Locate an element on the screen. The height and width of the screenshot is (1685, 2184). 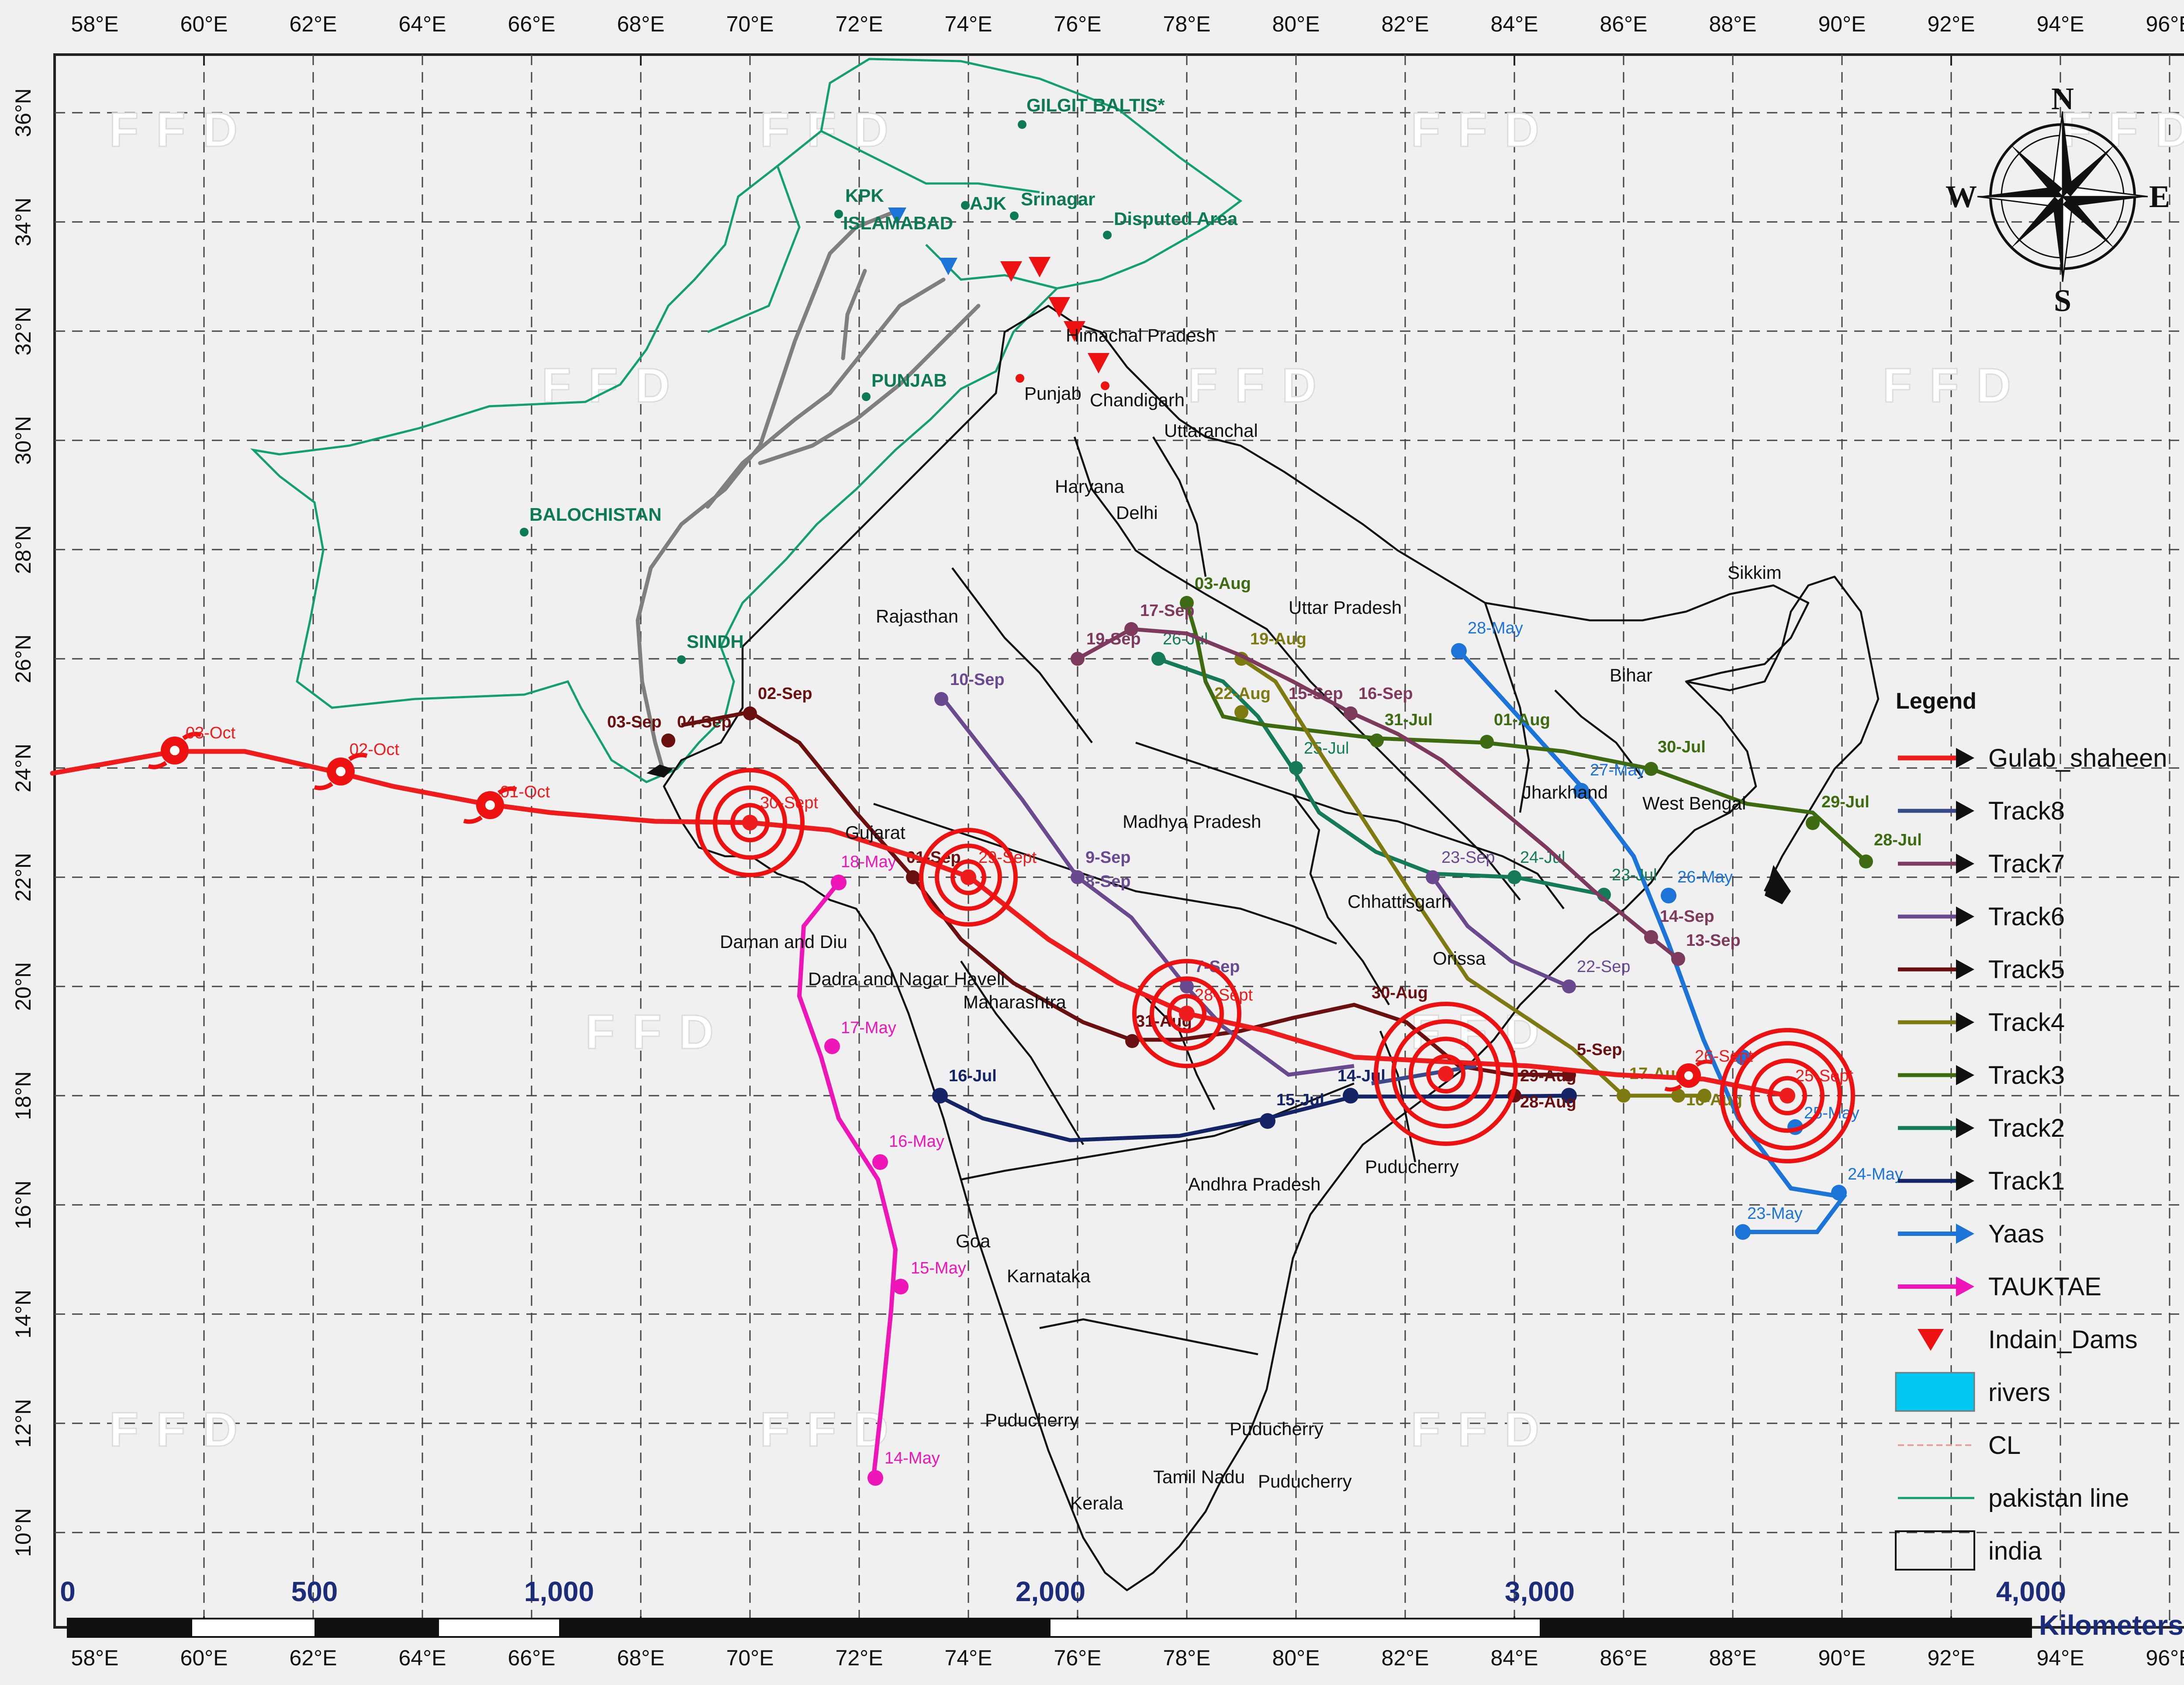
y-tick-left: 22°N is located at coordinates (23, 877).